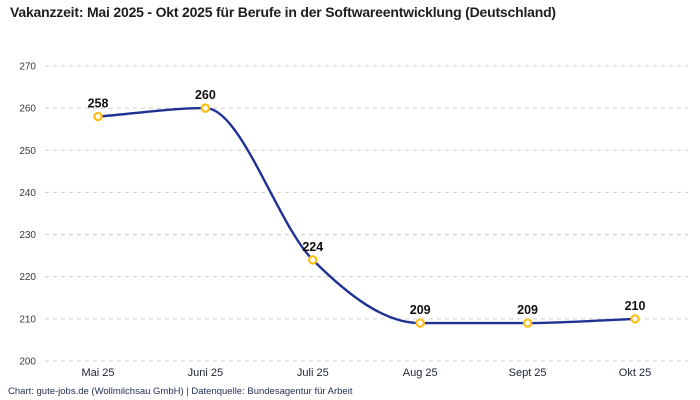  I want to click on data-value-label: 210, so click(635, 306).